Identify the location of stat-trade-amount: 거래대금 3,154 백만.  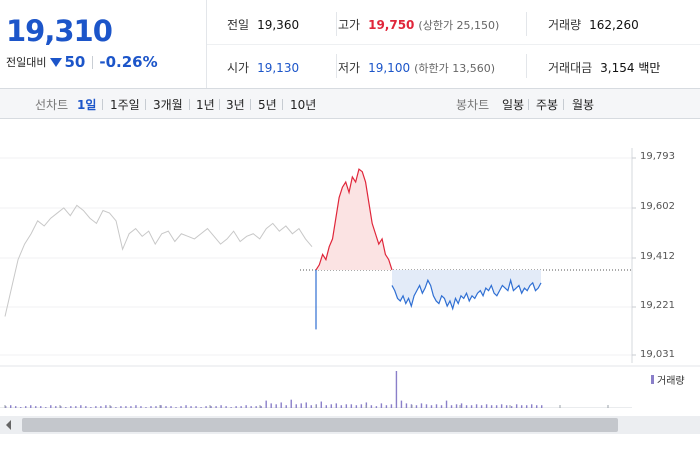
(604, 67).